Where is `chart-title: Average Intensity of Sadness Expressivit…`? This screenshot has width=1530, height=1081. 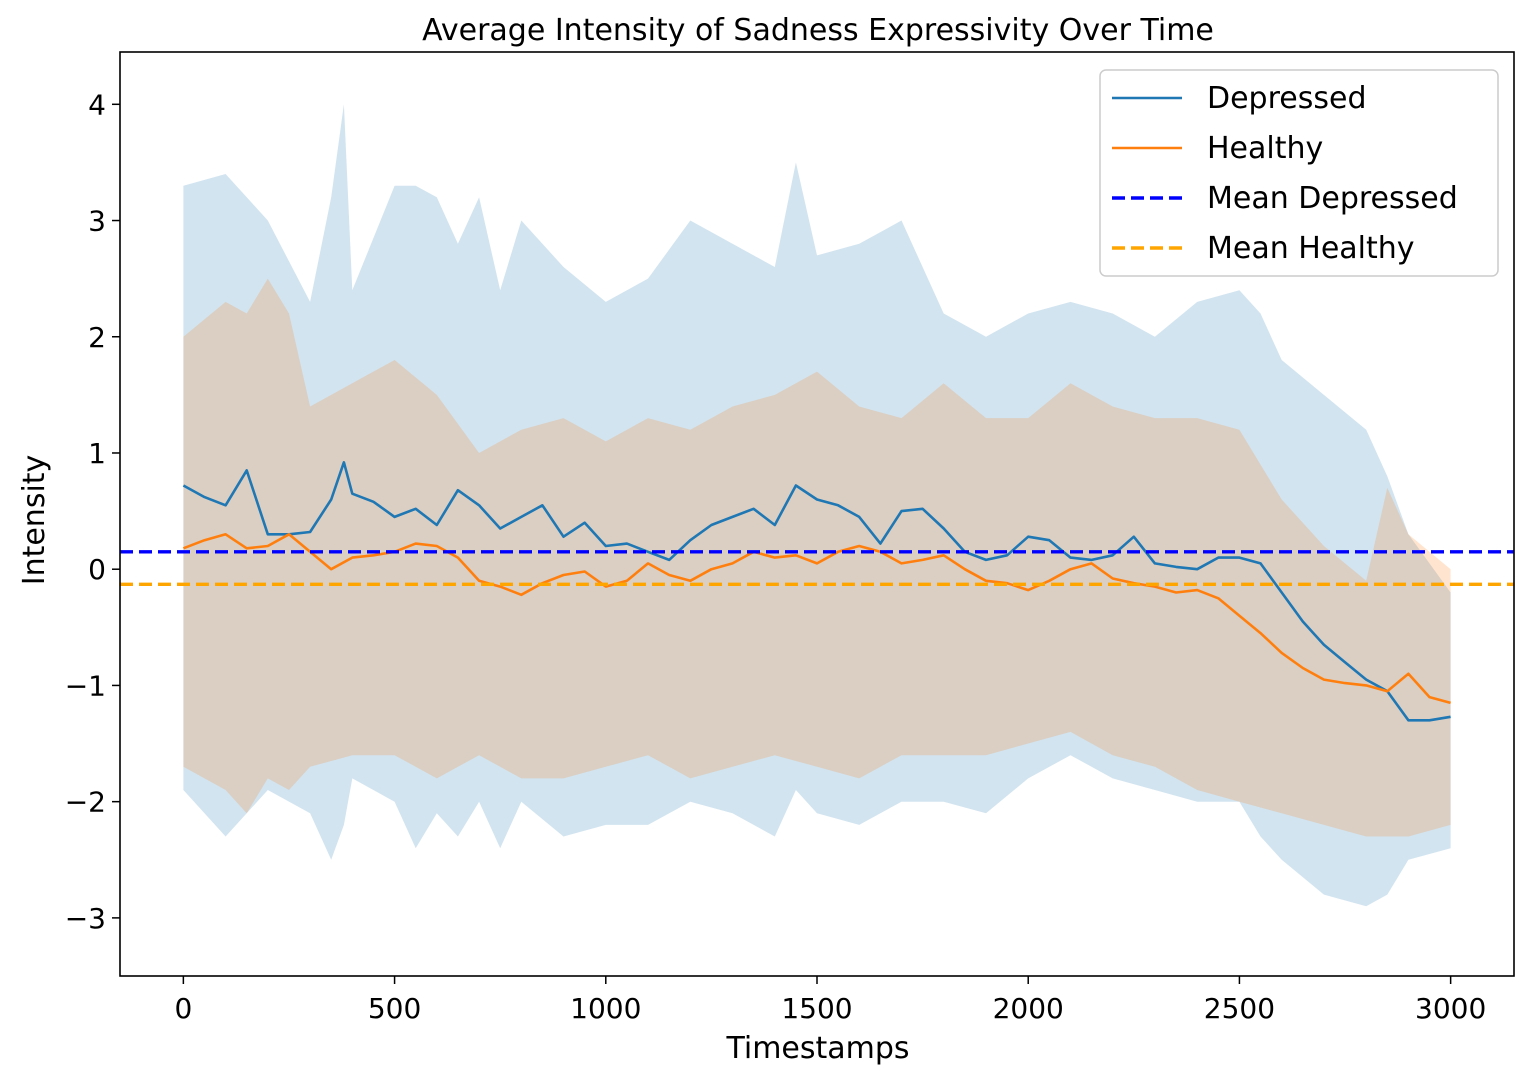 chart-title: Average Intensity of Sadness Expressivit… is located at coordinates (818, 30).